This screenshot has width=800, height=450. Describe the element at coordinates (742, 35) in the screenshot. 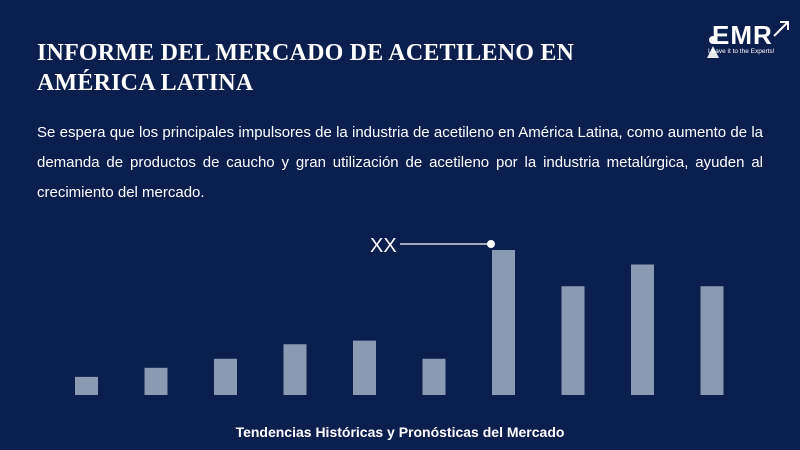

I see `logo-text: EMR` at that location.